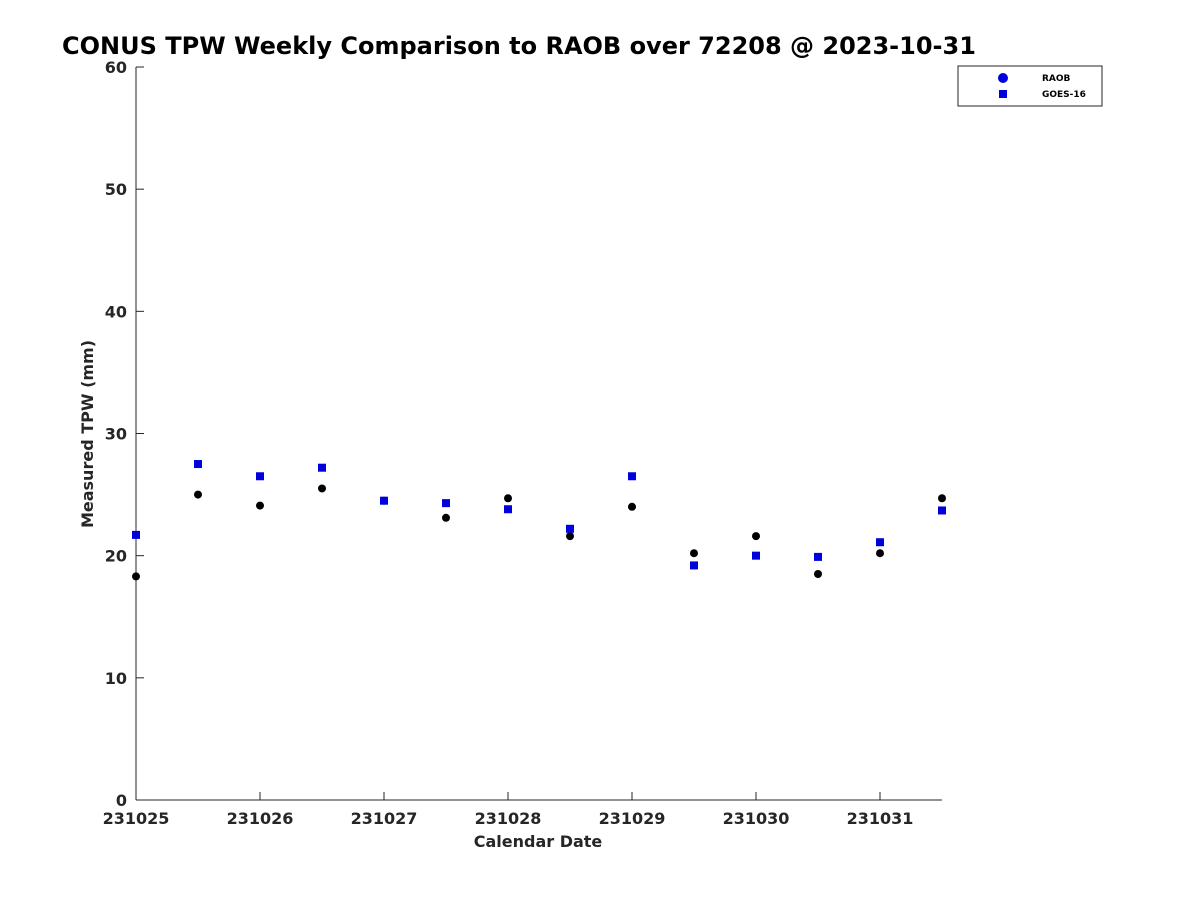 This screenshot has height=900, width=1200. What do you see at coordinates (87, 434) in the screenshot?
I see `y-axis-label: Measured TPW (mm)` at bounding box center [87, 434].